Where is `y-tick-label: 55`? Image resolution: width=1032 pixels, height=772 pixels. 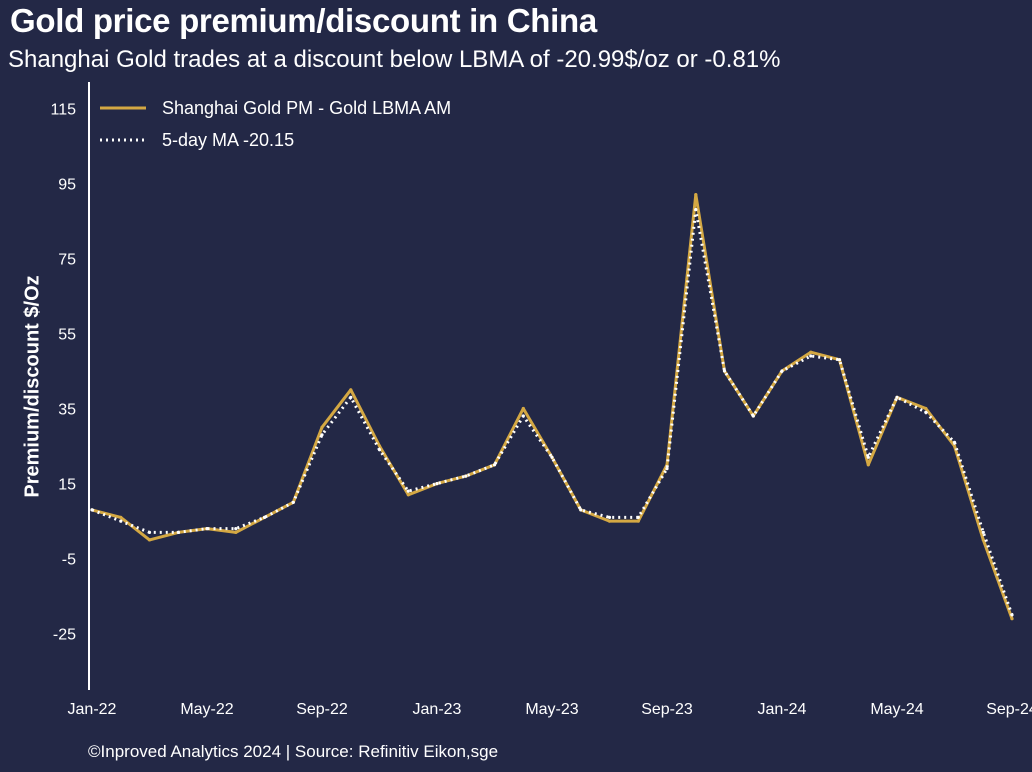
y-tick-label: 55 is located at coordinates (67, 334).